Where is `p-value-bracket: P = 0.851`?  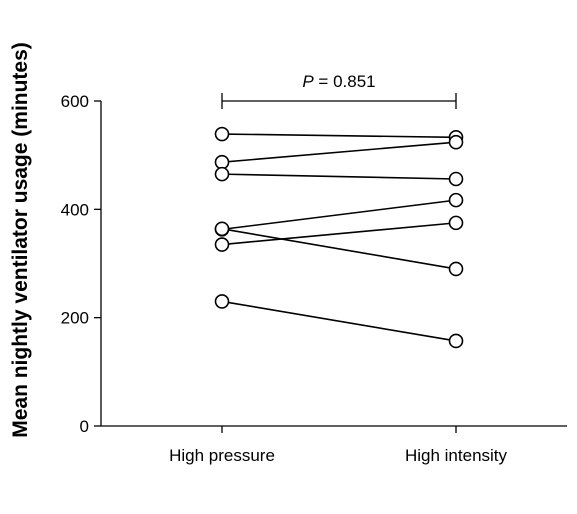
p-value-bracket: P = 0.851 is located at coordinates (339, 90).